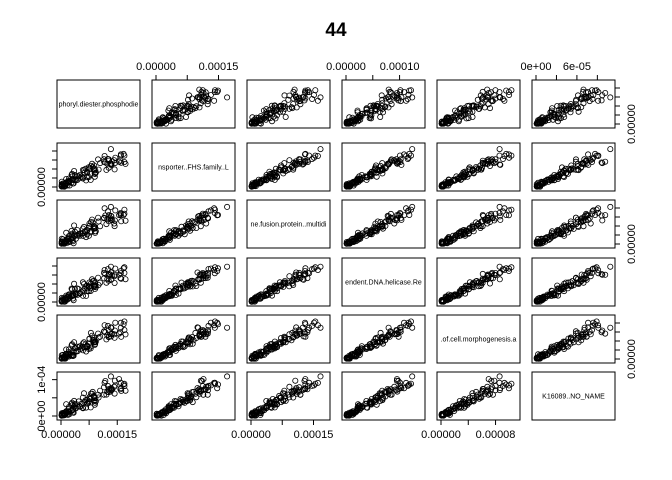 This screenshot has height=480, width=672. I want to click on variable-label: nsporter..FHS.family..L, so click(193, 168).